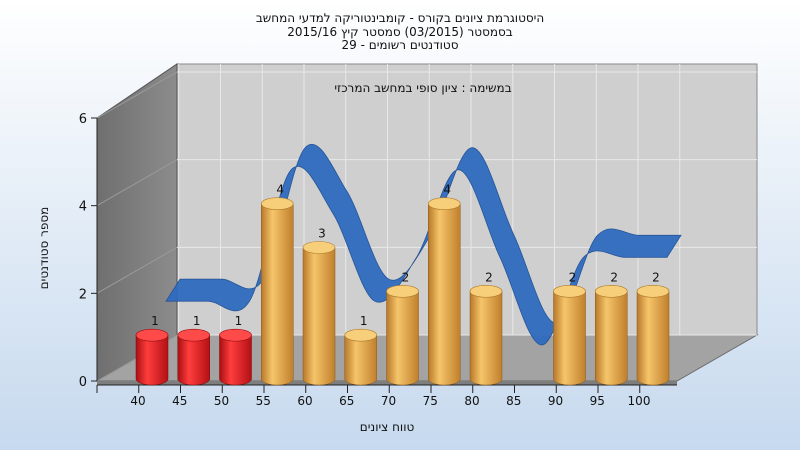 This screenshot has width=800, height=454. What do you see at coordinates (513, 401) in the screenshot?
I see `x-tick-label: 85` at bounding box center [513, 401].